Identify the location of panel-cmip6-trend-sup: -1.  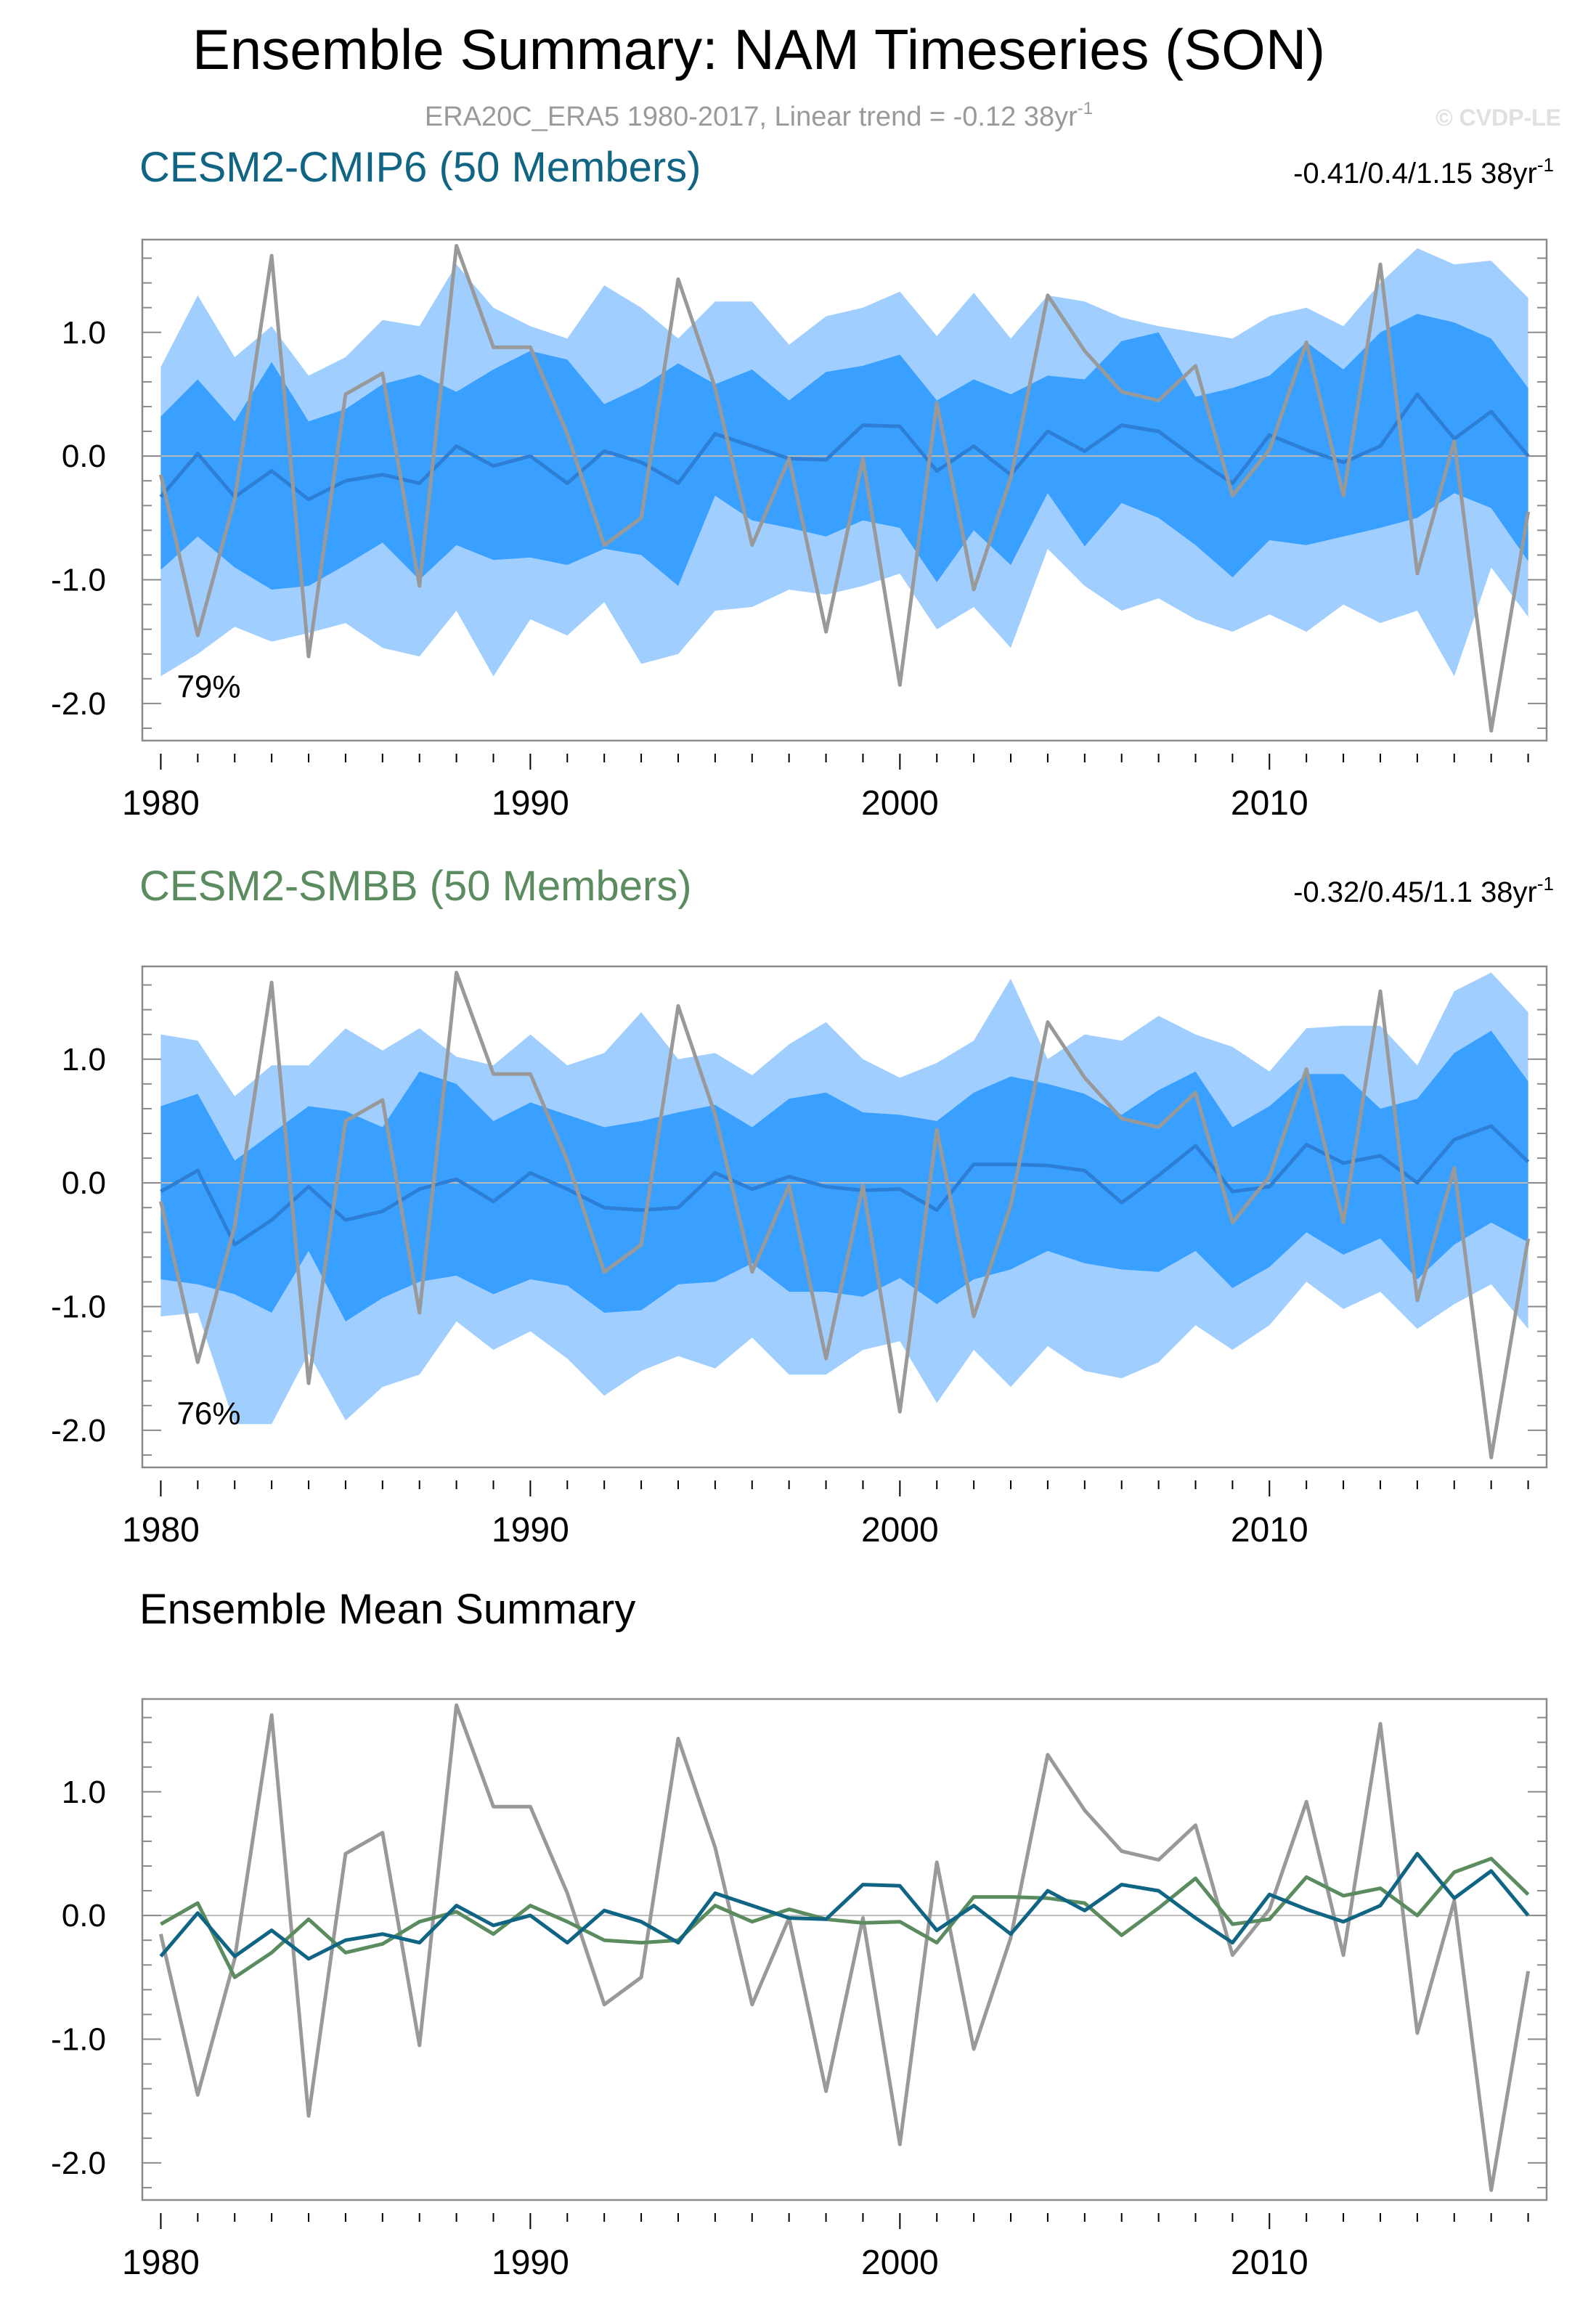
(1545, 165).